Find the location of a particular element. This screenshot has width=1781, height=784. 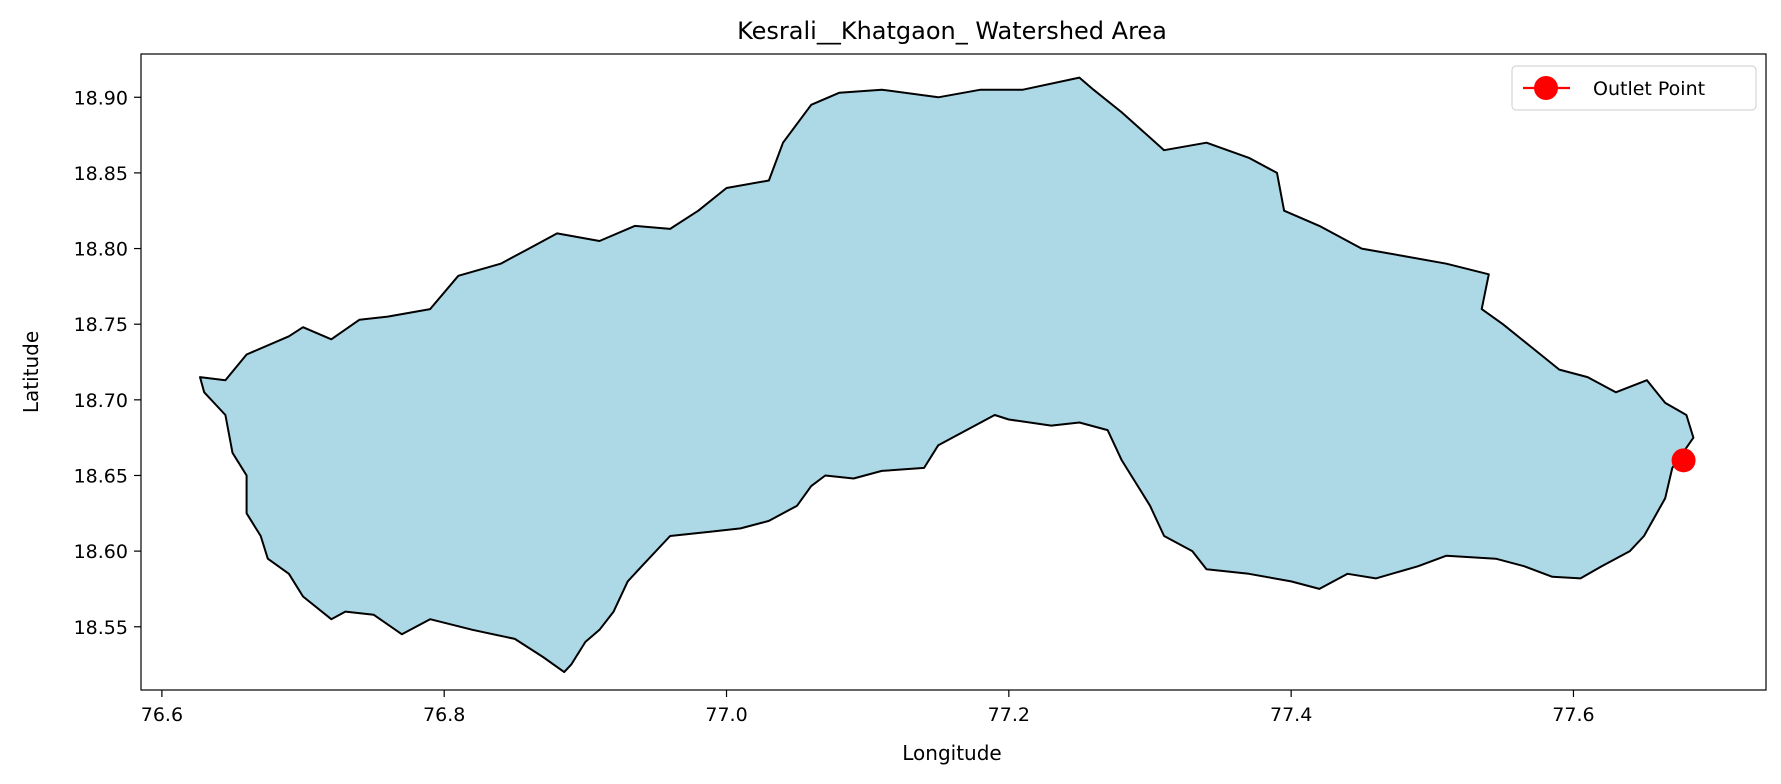

outlet-point-marker is located at coordinates (1683, 460).